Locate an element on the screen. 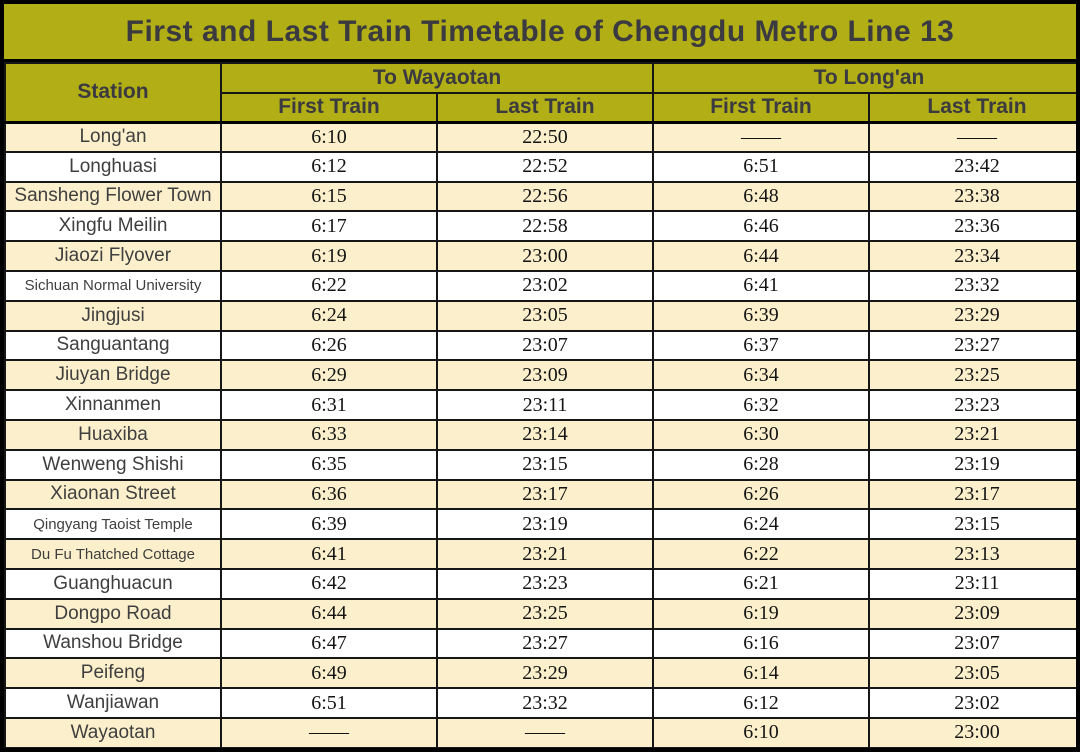 This screenshot has width=1080, height=752. time-cell: 6:36 is located at coordinates (329, 494).